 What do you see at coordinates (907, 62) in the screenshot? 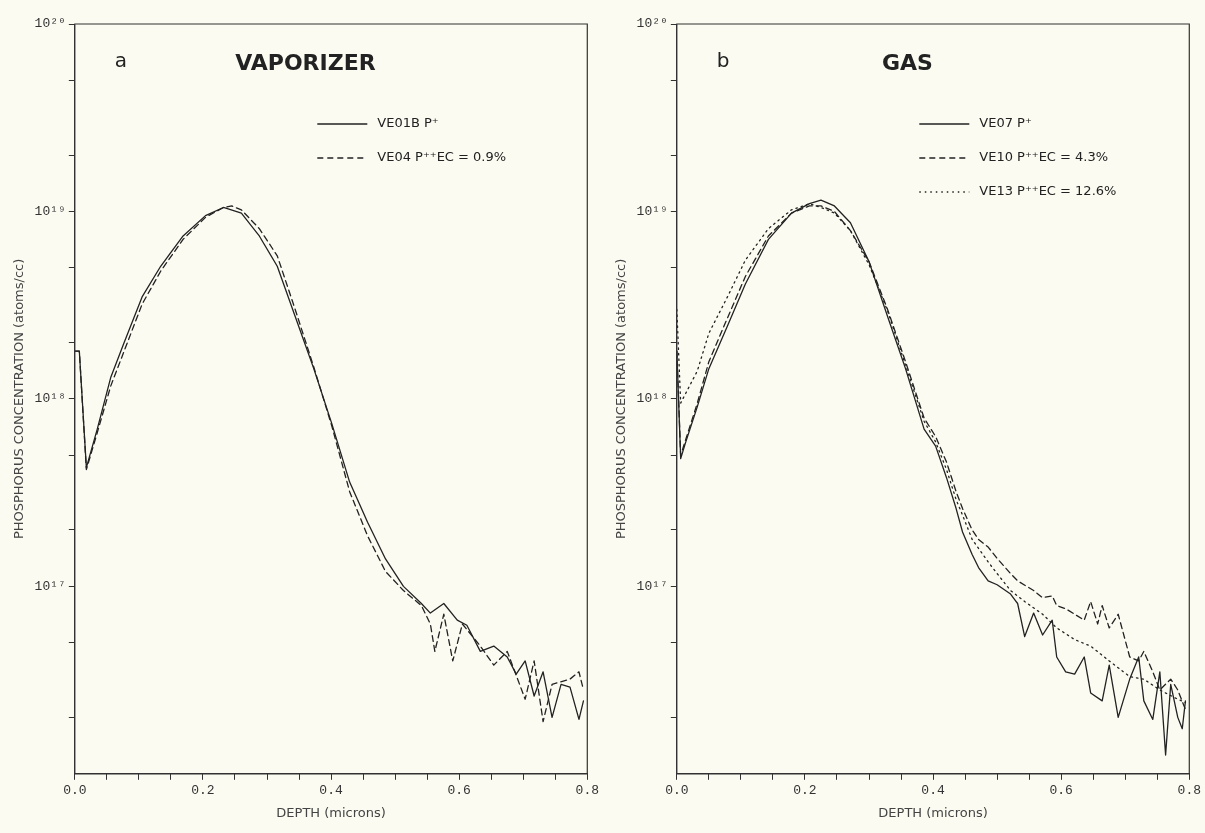
I see `text: GAS` at bounding box center [907, 62].